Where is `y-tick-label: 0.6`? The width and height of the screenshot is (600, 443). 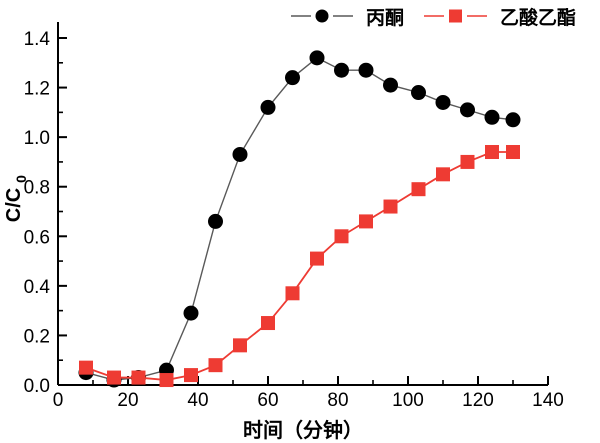
y-tick-label: 0.6 is located at coordinates (37, 237).